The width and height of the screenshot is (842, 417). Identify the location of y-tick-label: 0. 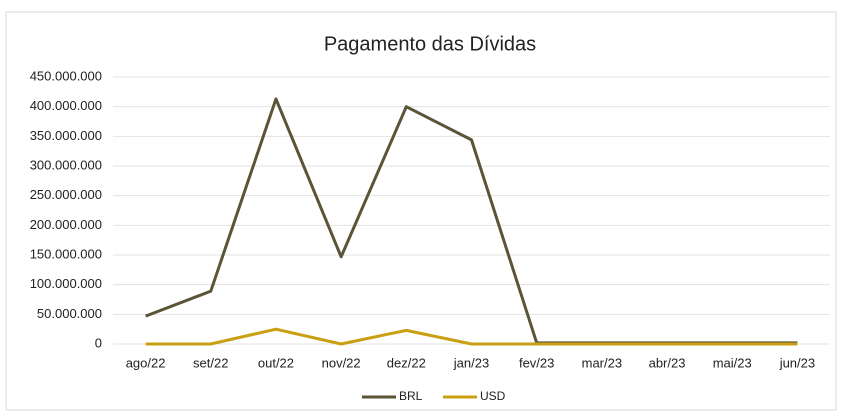
(98, 342).